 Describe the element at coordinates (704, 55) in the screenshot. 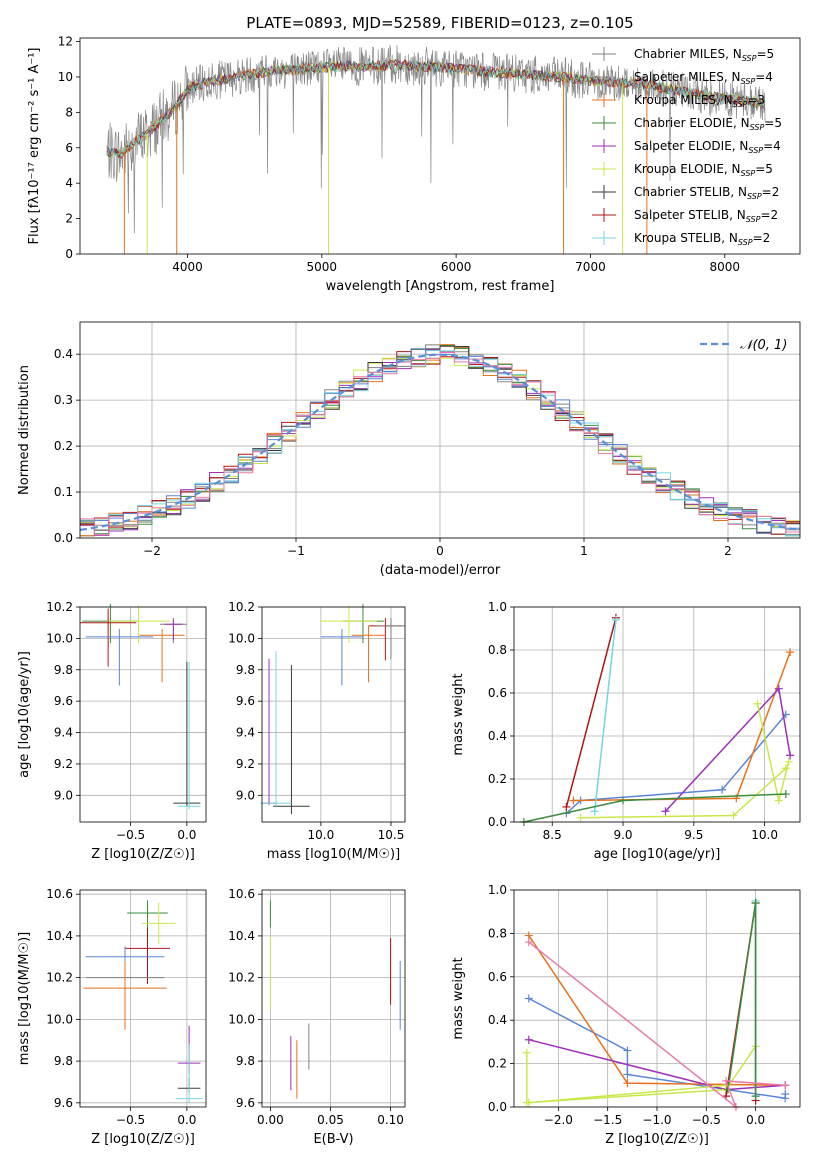

I see `legend-label: Chabrier MILES, NSSP=5` at that location.